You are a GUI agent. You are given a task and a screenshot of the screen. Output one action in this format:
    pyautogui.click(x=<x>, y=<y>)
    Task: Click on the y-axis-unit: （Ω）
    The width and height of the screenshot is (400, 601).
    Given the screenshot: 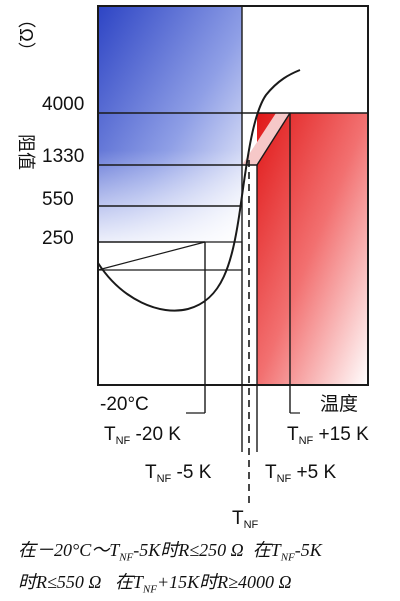 What is the action you would take?
    pyautogui.click(x=26, y=34)
    